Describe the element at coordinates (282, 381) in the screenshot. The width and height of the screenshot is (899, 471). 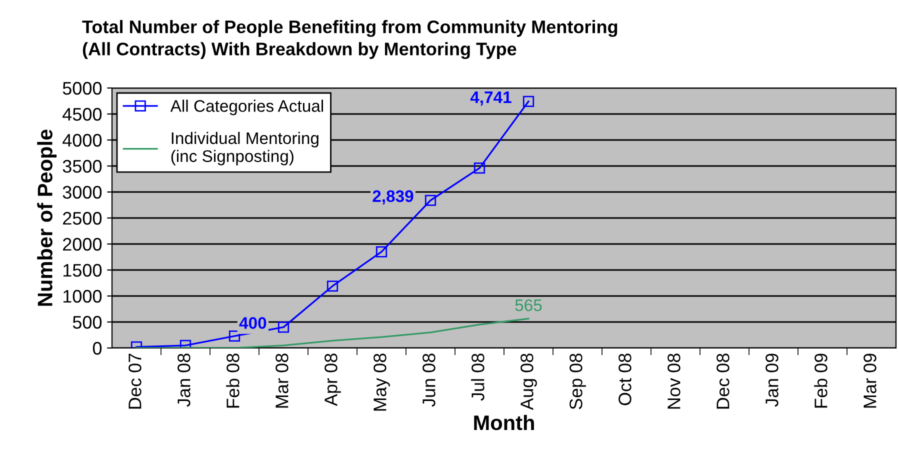
I see `x-tick-label: Mar 08` at that location.